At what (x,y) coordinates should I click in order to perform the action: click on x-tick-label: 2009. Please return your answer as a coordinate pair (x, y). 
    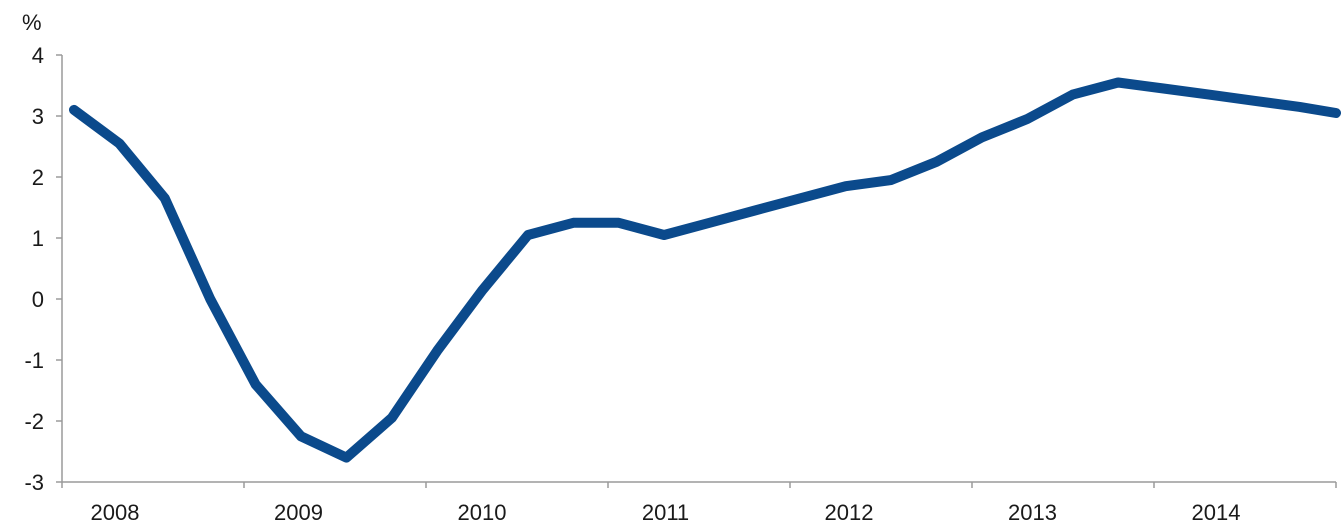
    Looking at the image, I should click on (298, 512).